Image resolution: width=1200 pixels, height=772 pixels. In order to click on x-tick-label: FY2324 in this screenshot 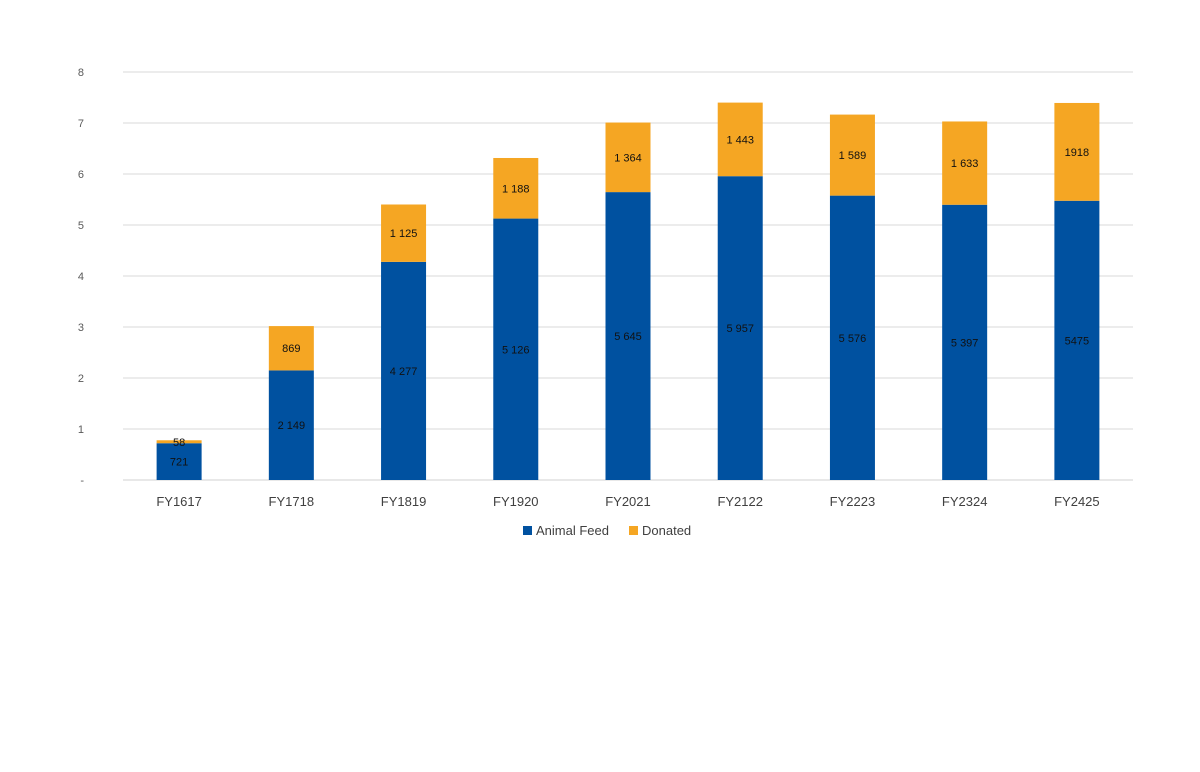, I will do `click(965, 501)`.